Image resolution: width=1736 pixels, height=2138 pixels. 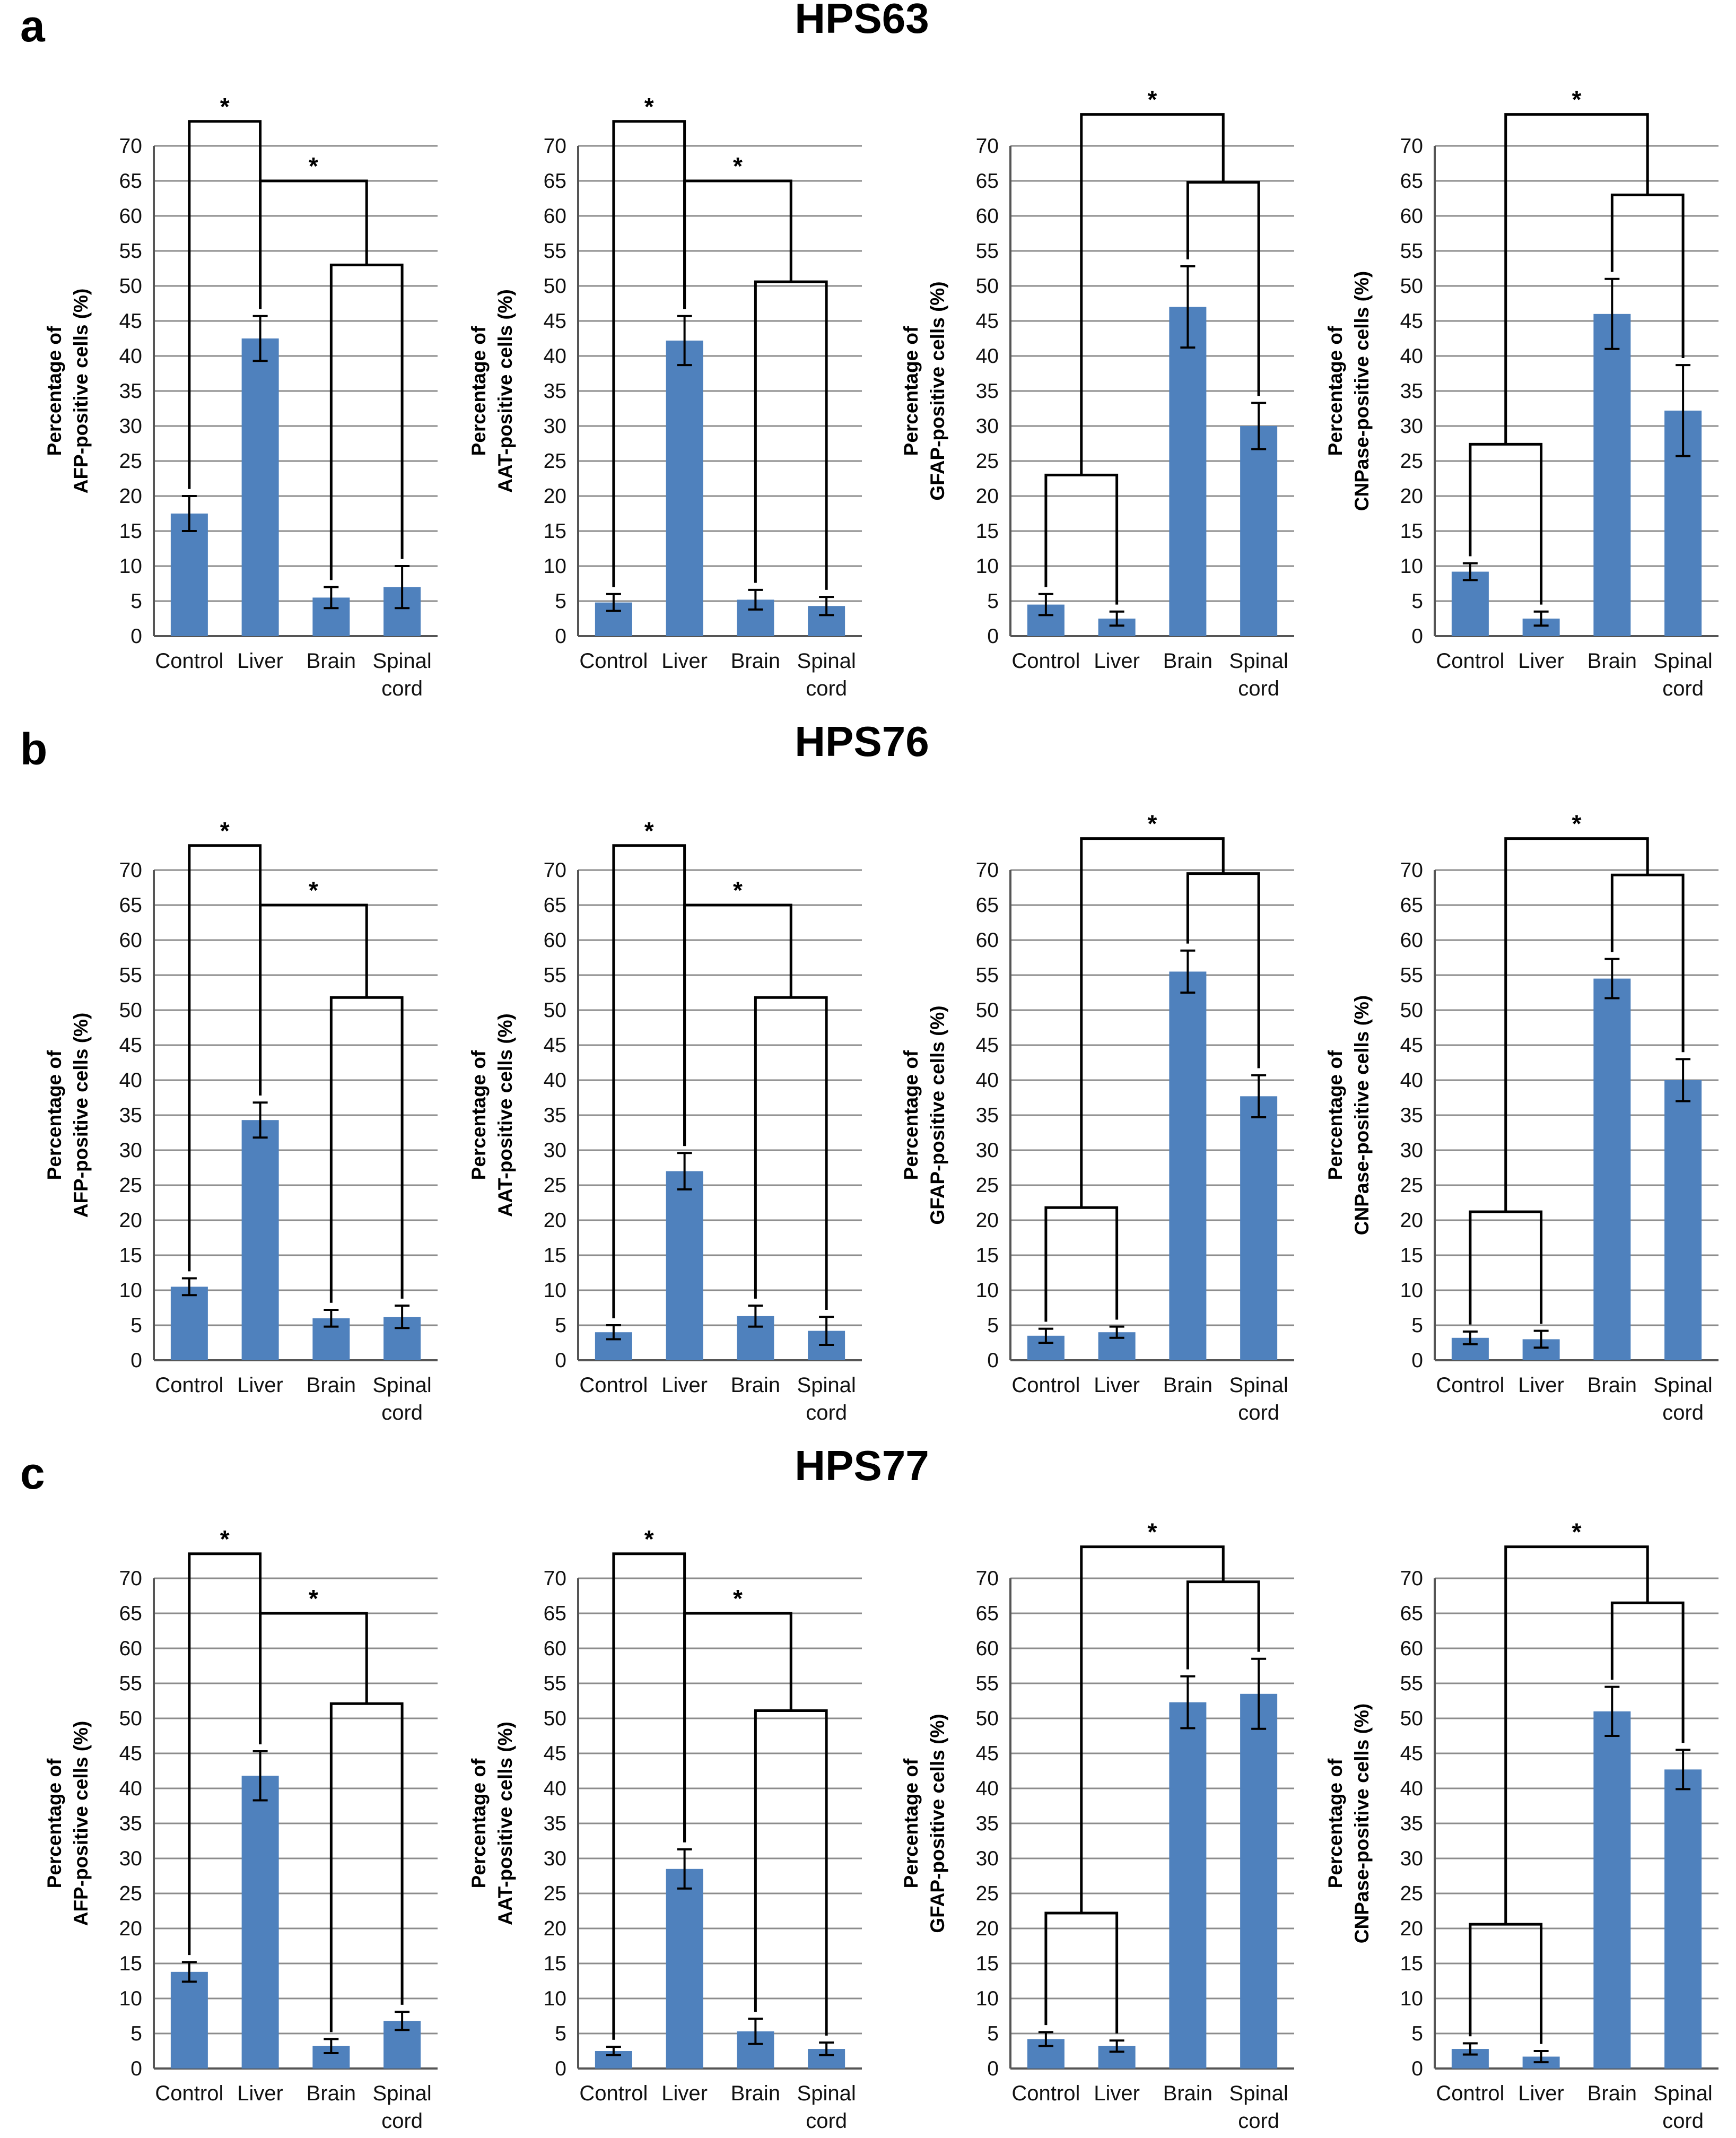 What do you see at coordinates (937, 1823) in the screenshot?
I see `y-axis-label: GFAP-positive cells (%)` at bounding box center [937, 1823].